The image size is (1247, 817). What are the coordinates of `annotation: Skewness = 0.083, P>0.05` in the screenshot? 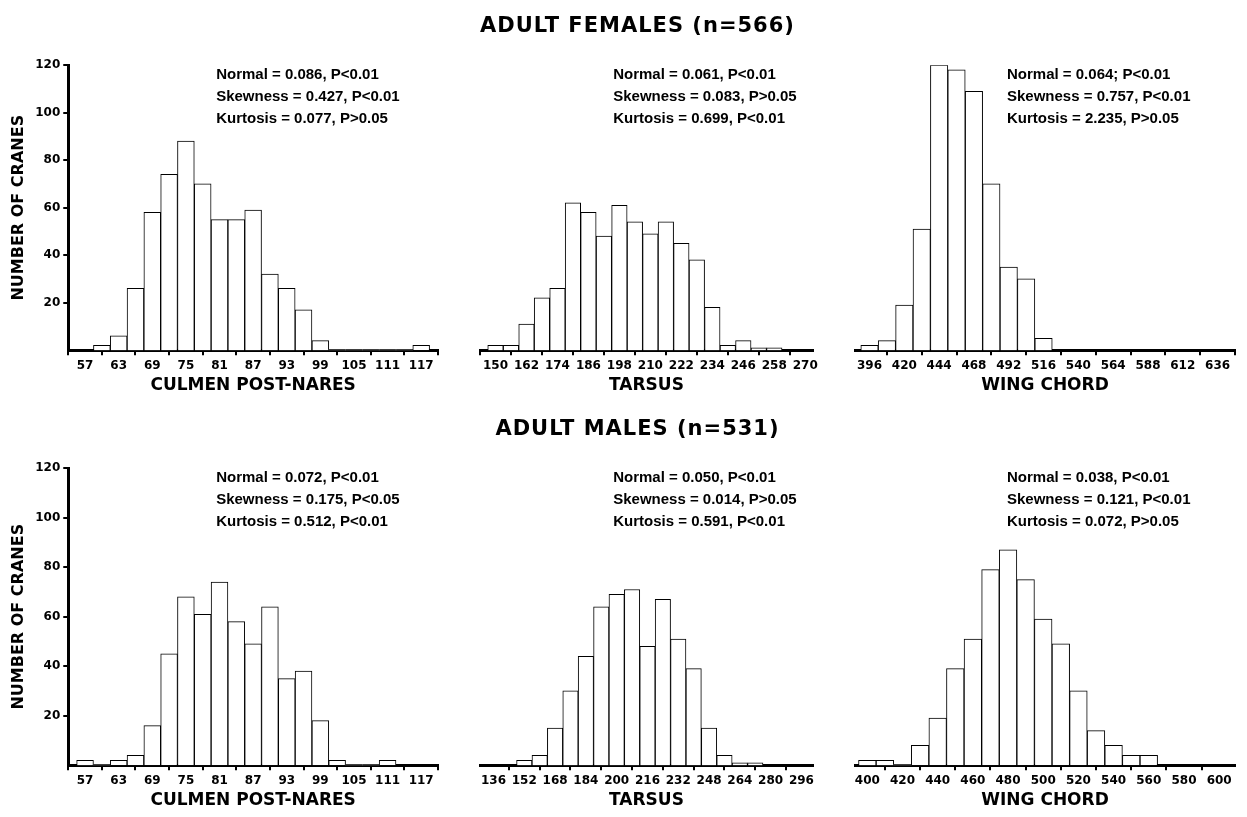 It's located at (705, 95).